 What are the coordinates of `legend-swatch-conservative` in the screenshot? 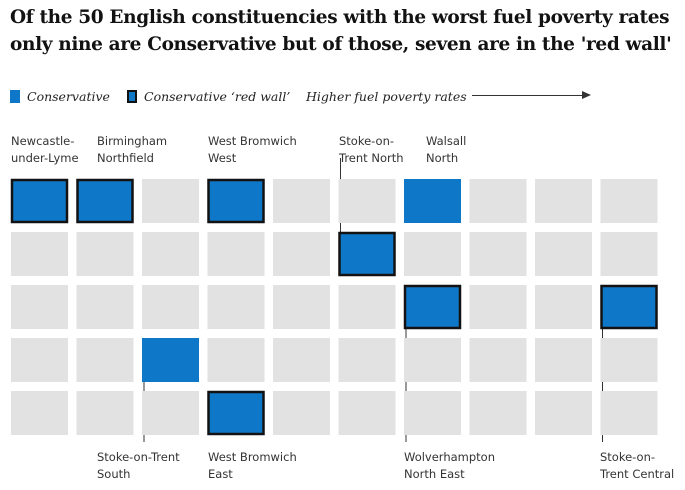 It's located at (15, 96).